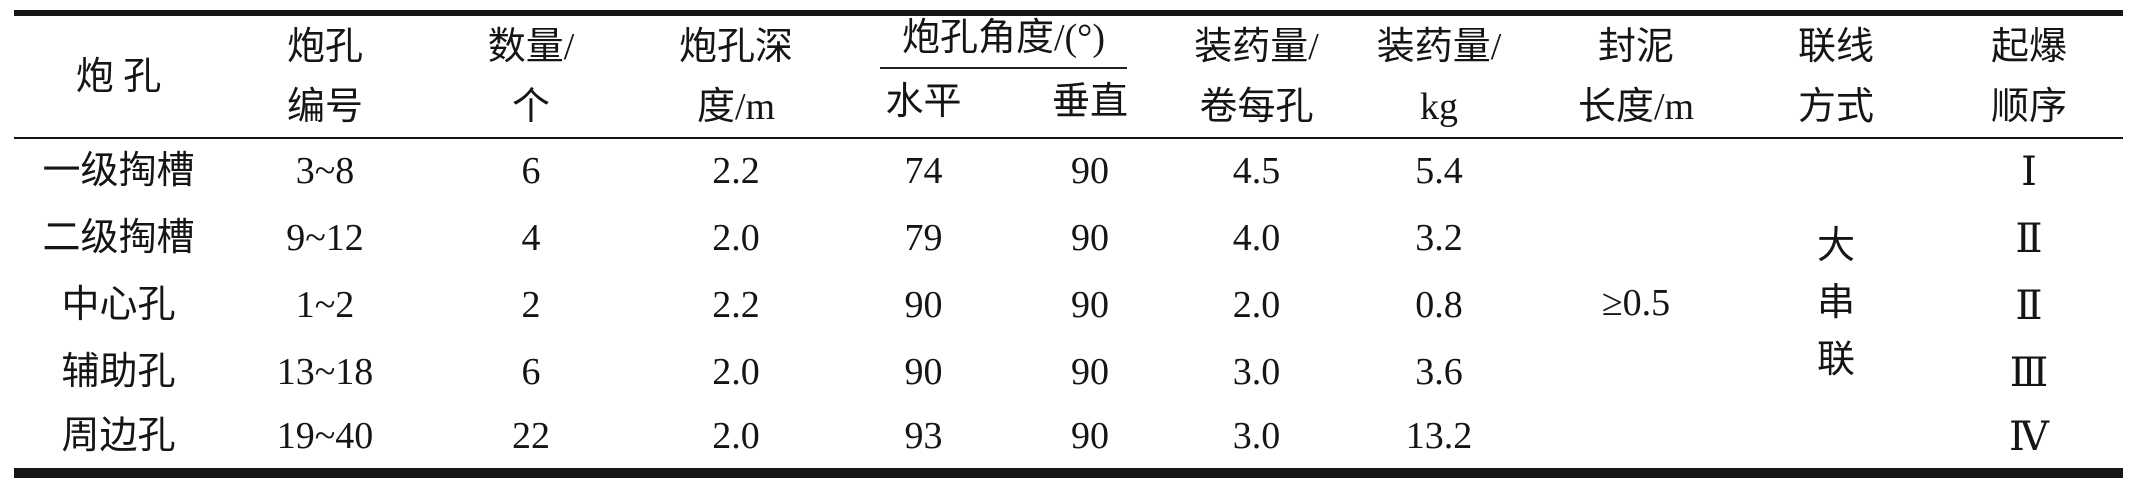  I want to click on col-header-charge-rolls-line2: 卷每孔, so click(1256, 106).